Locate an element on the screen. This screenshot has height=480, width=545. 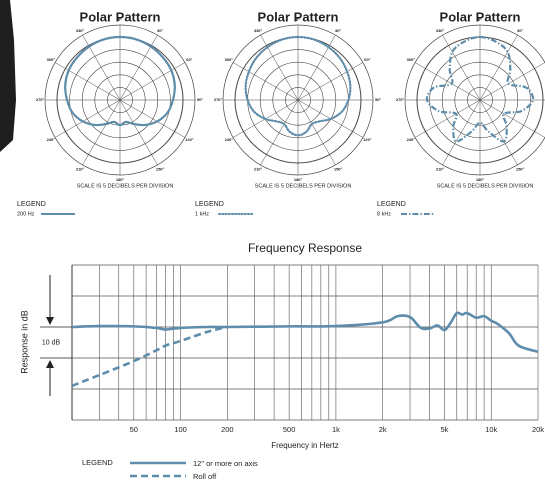
x-axis-label: Frequency in Hertz is located at coordinates (305, 445).